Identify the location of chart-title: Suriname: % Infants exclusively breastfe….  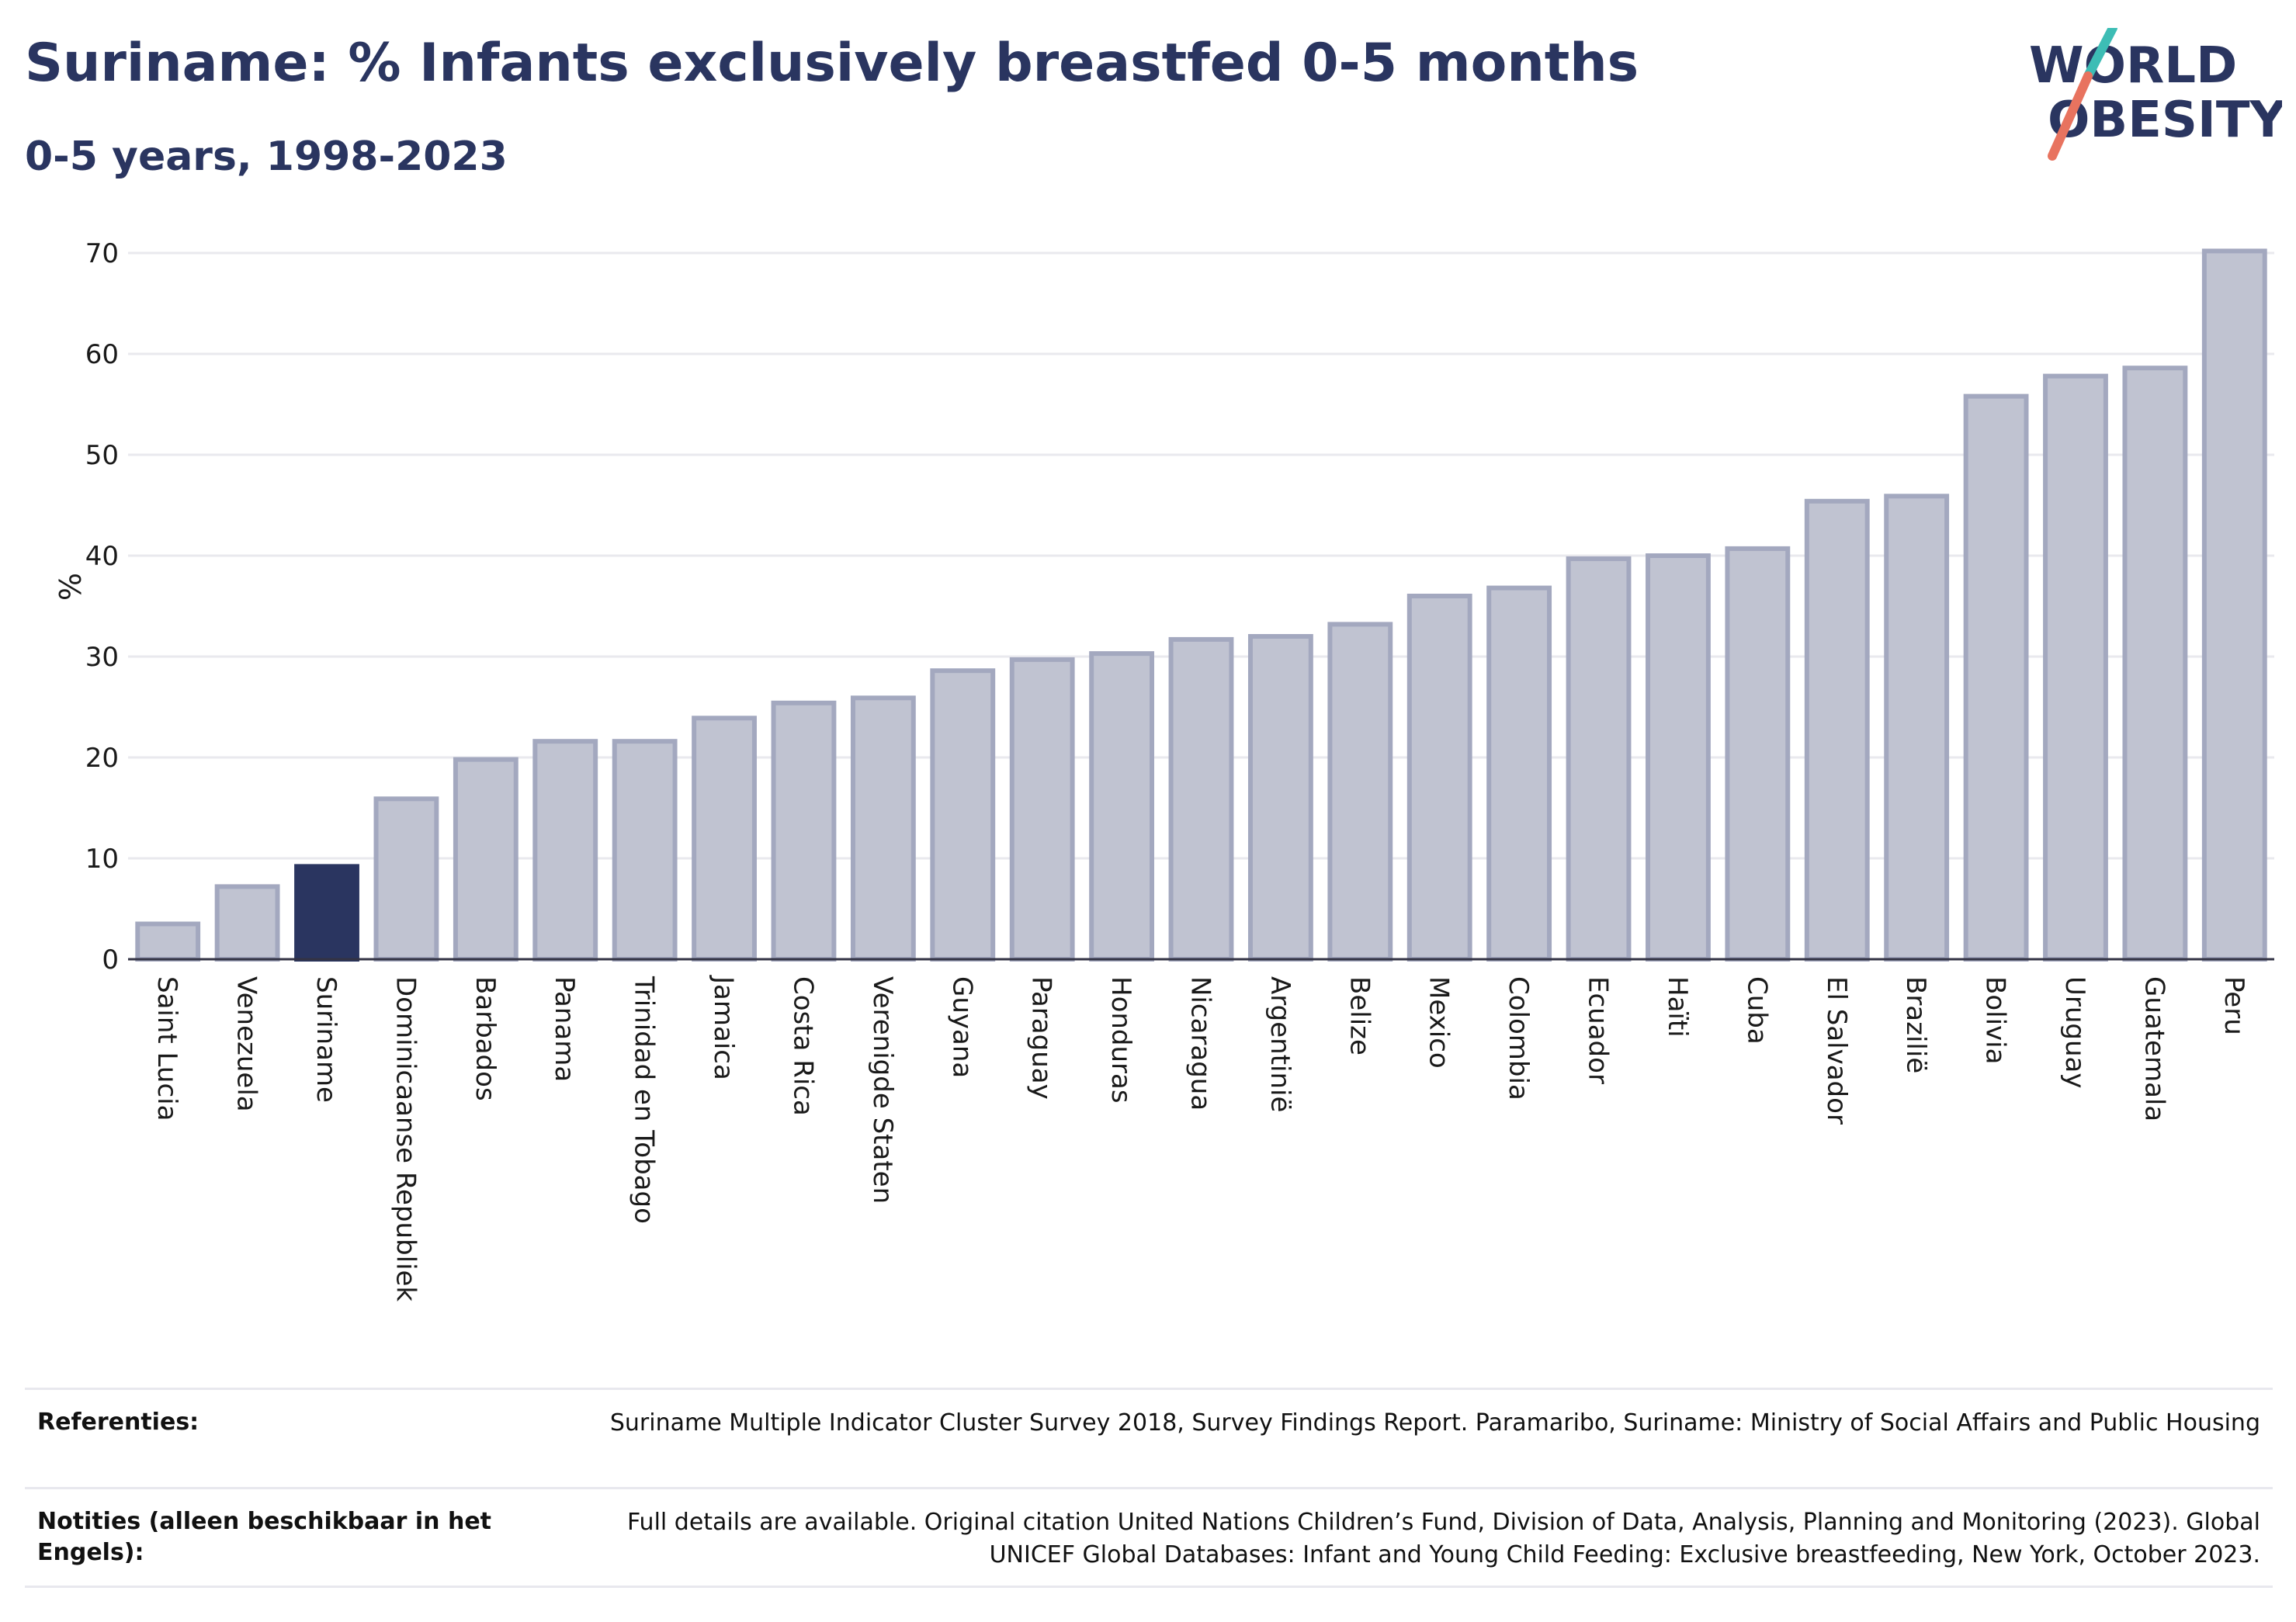
(832, 63).